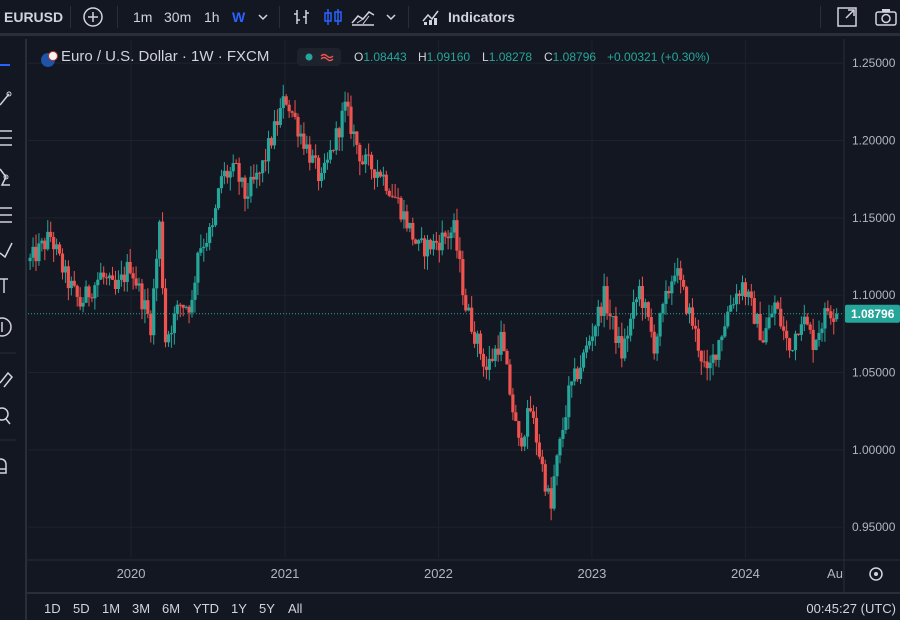  Describe the element at coordinates (239, 608) in the screenshot. I see `range-1y: 1Y` at that location.